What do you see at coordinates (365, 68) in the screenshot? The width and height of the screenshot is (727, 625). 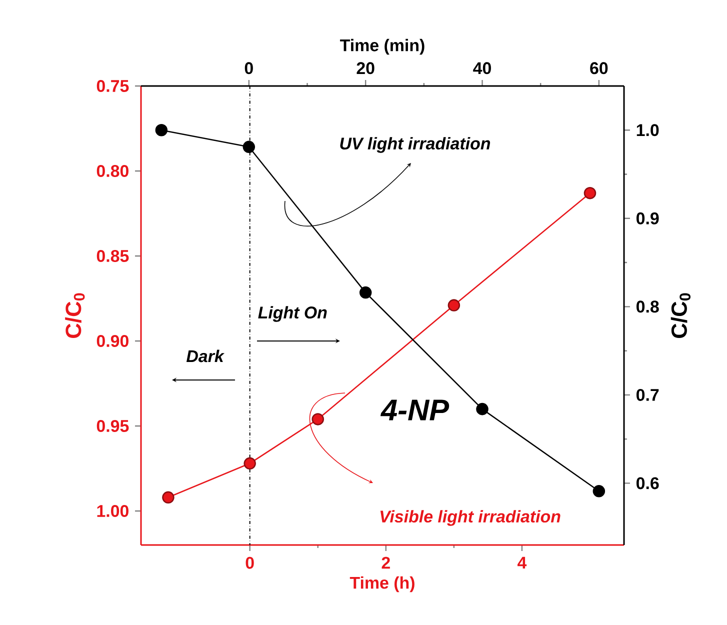 I see `x-tick-label: 20` at bounding box center [365, 68].